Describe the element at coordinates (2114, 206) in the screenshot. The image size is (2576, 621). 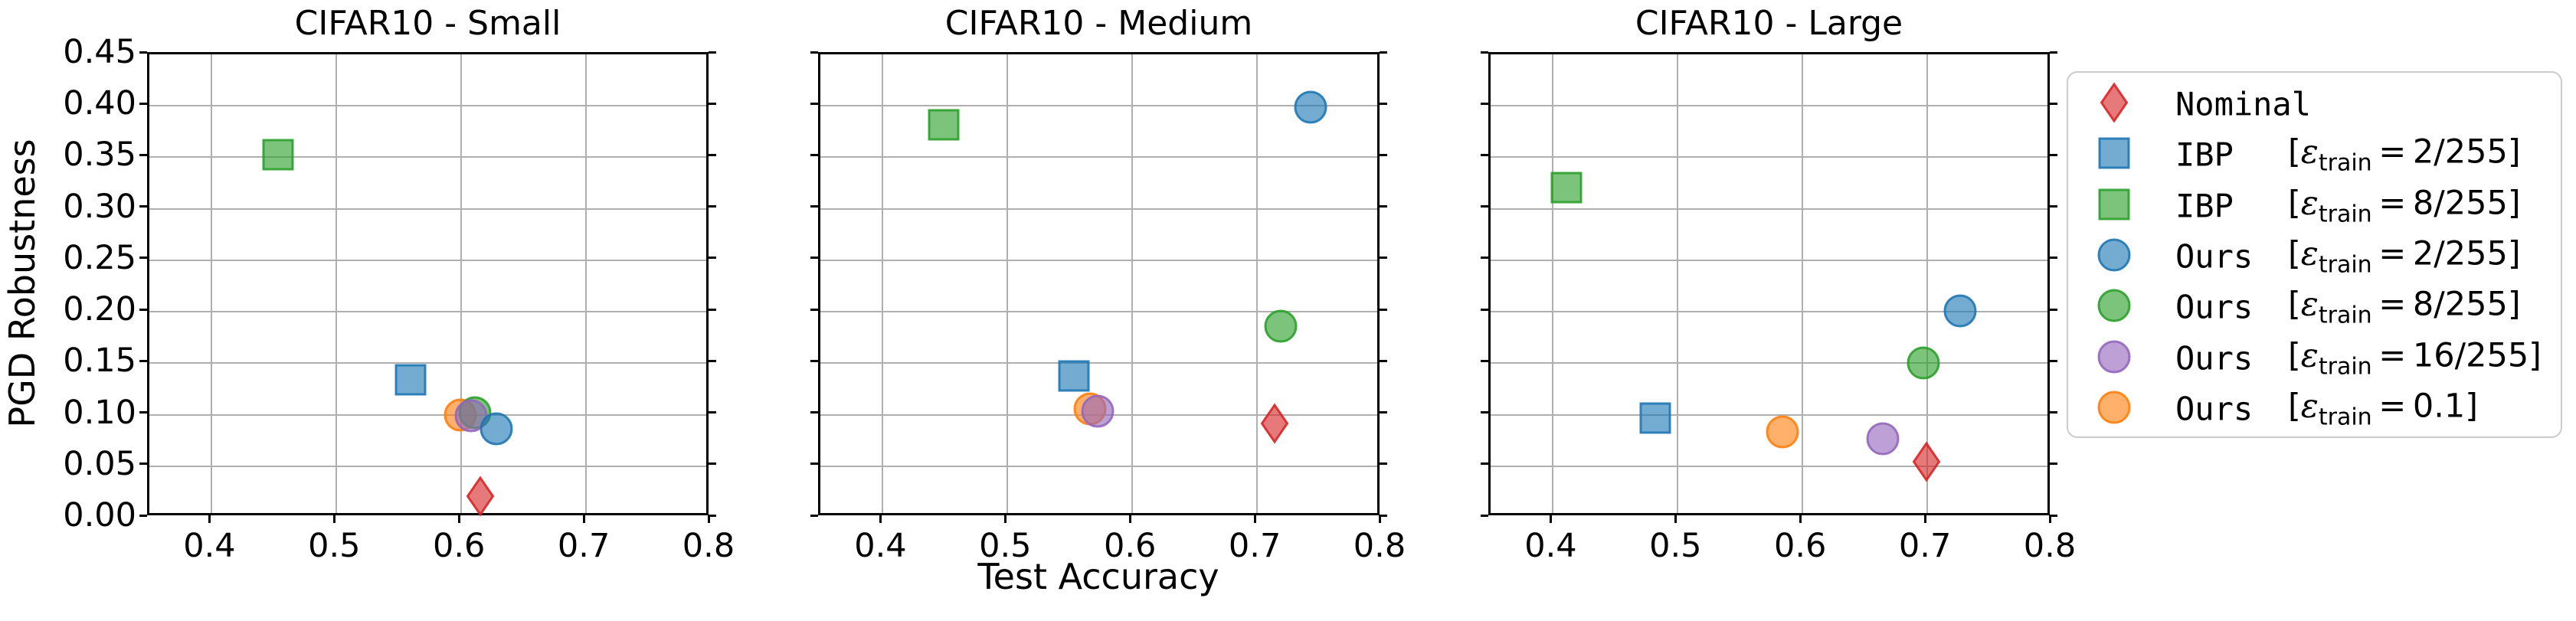
I see `square-marker-icon` at that location.